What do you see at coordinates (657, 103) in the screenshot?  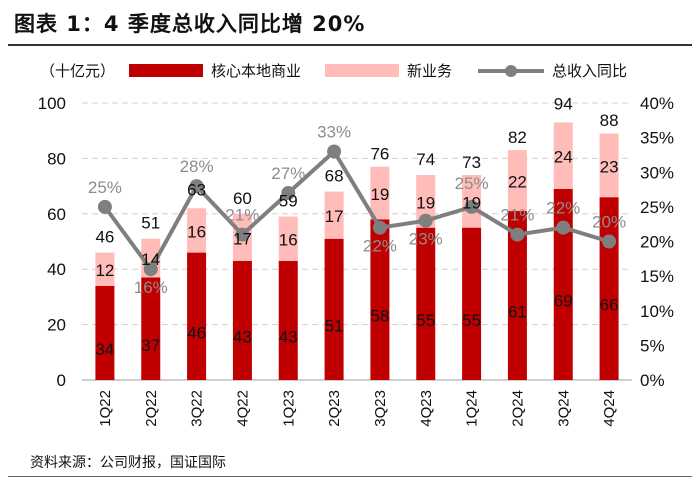 I see `right-tick-label: 40%` at bounding box center [657, 103].